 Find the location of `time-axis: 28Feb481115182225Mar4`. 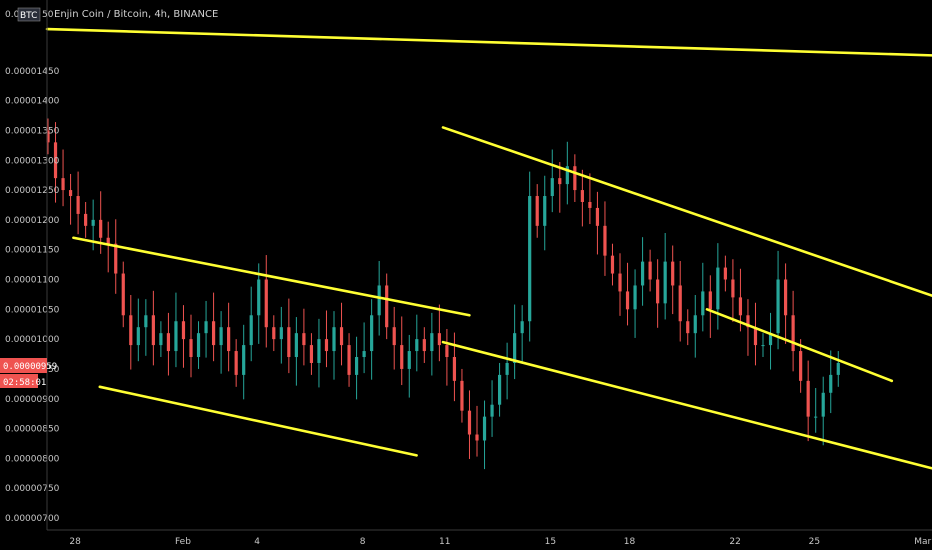

time-axis: 28Feb481115182225Mar4 is located at coordinates (489, 538).